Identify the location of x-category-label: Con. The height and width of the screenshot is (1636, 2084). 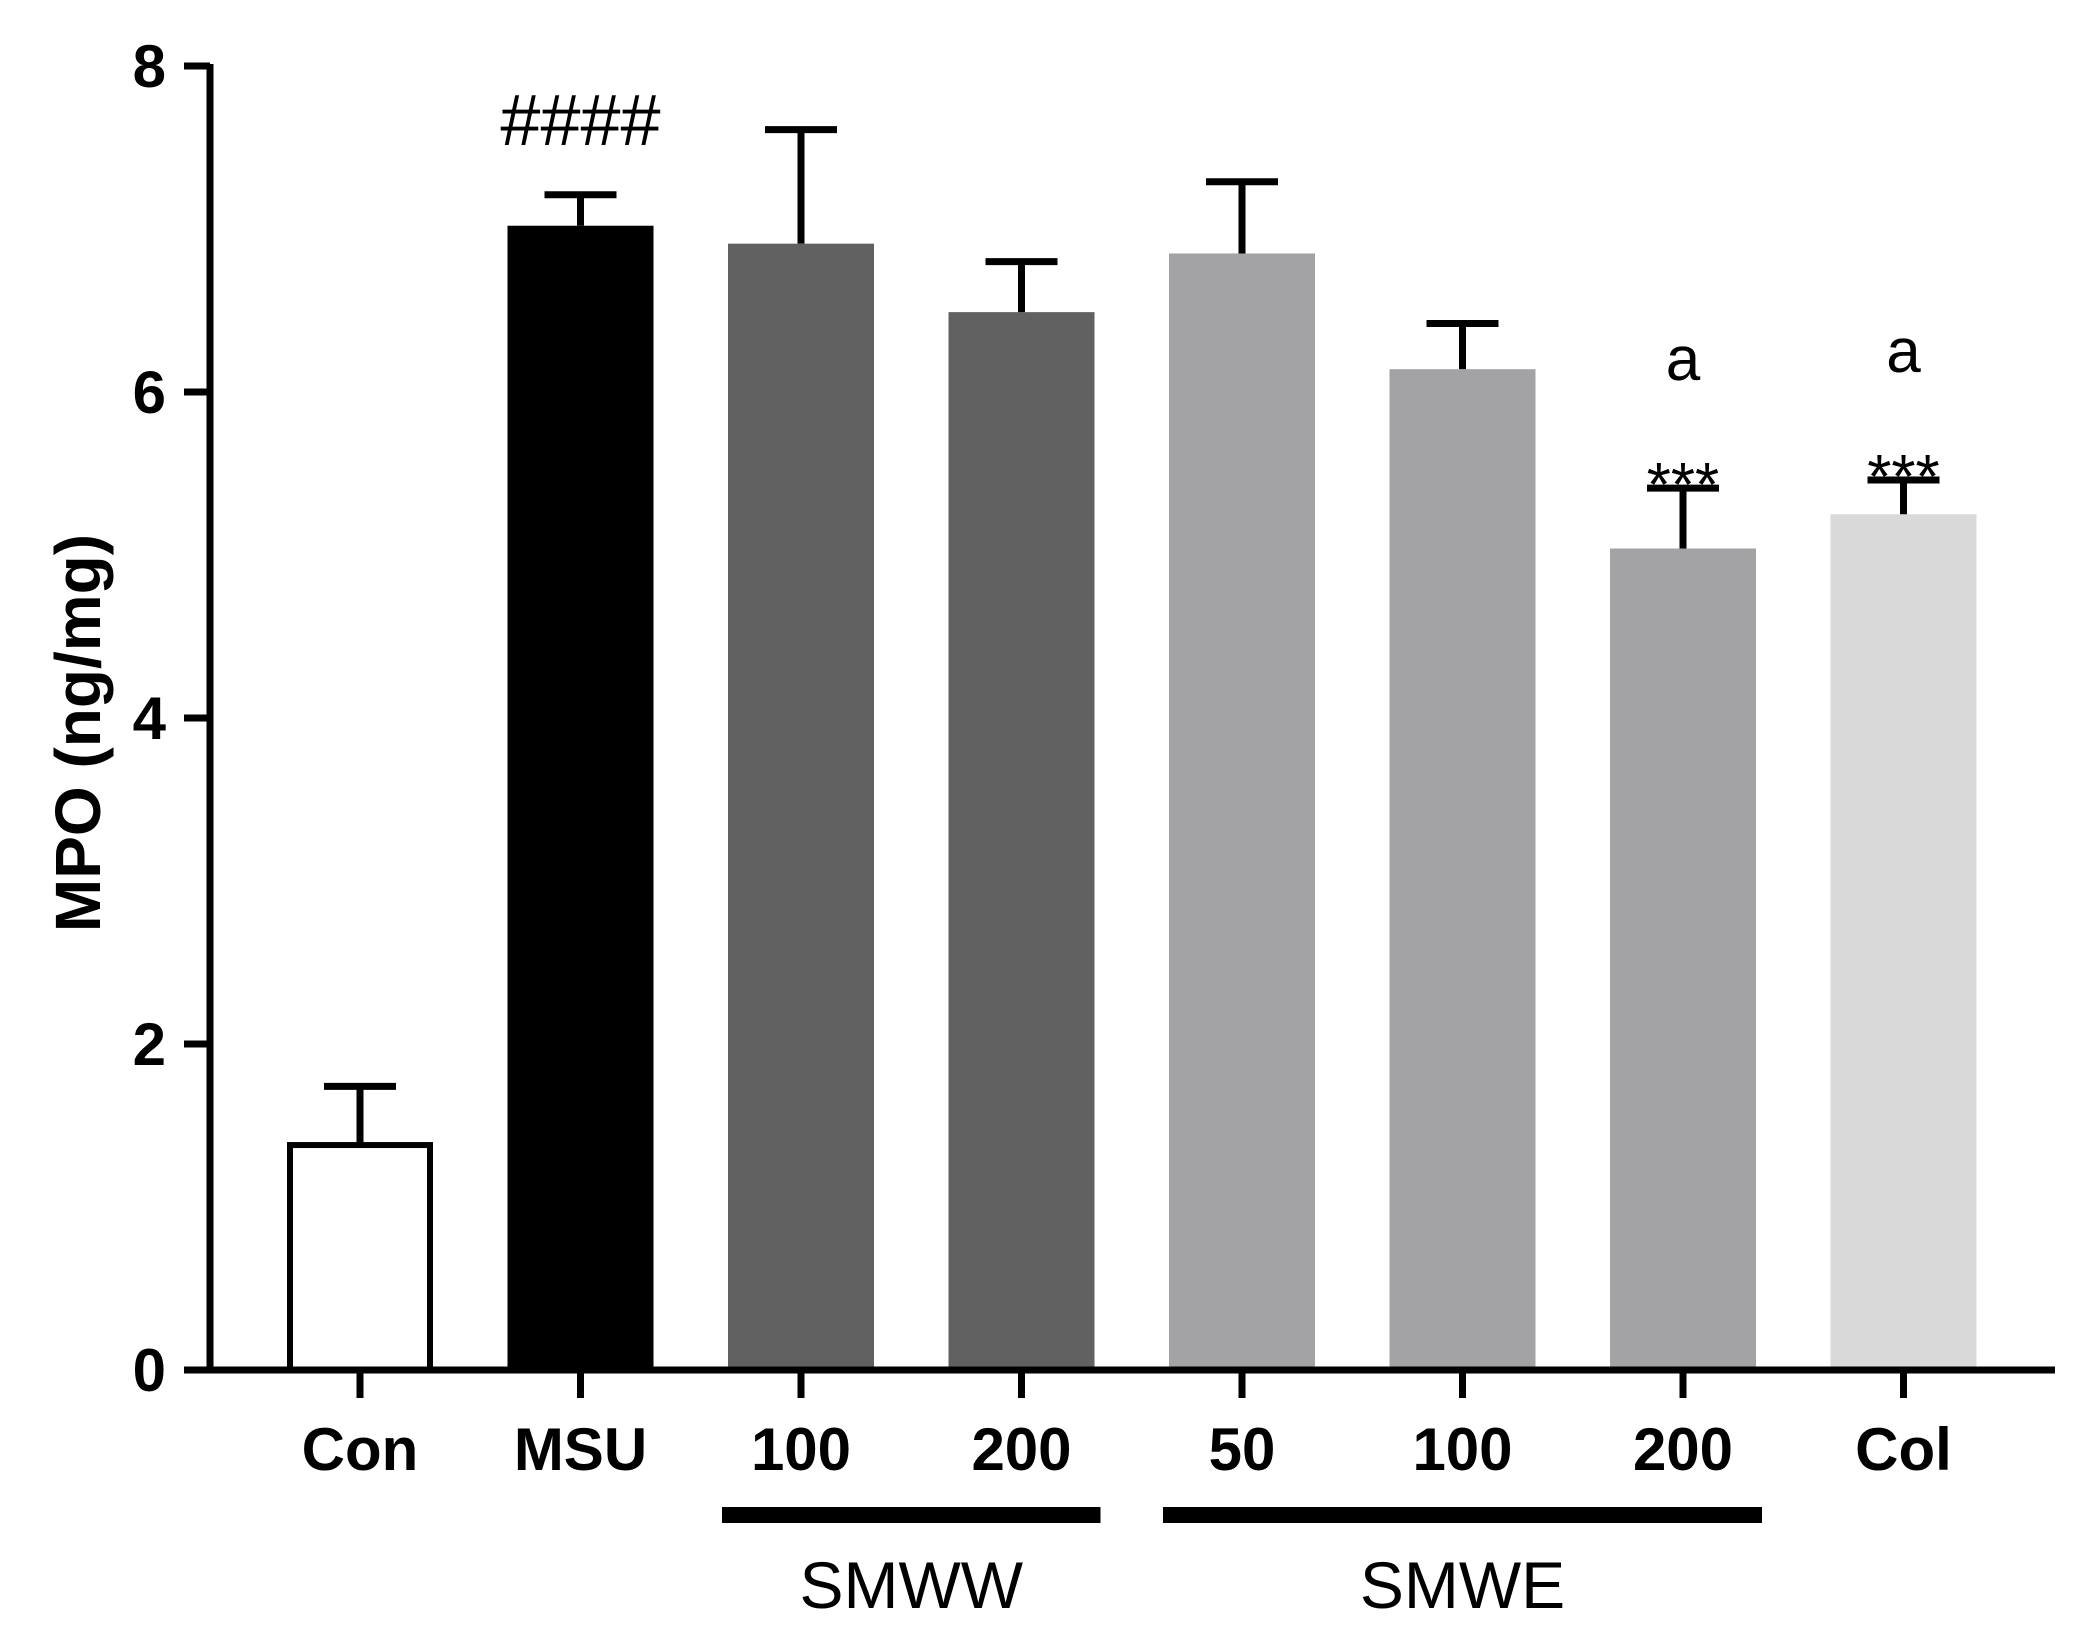
(360, 1449).